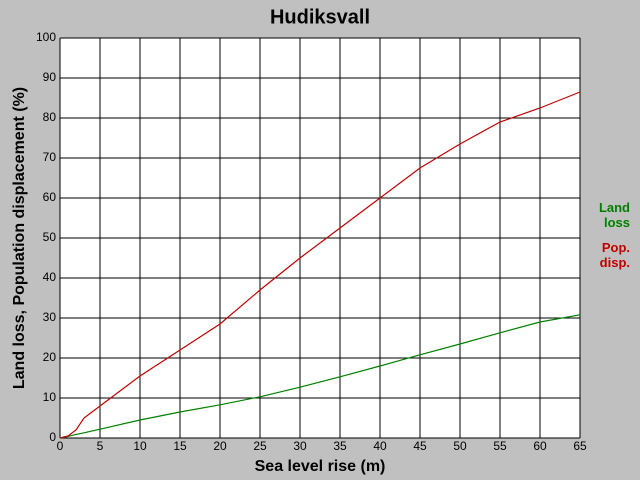  Describe the element at coordinates (580, 446) in the screenshot. I see `x-tick-label: 65` at that location.